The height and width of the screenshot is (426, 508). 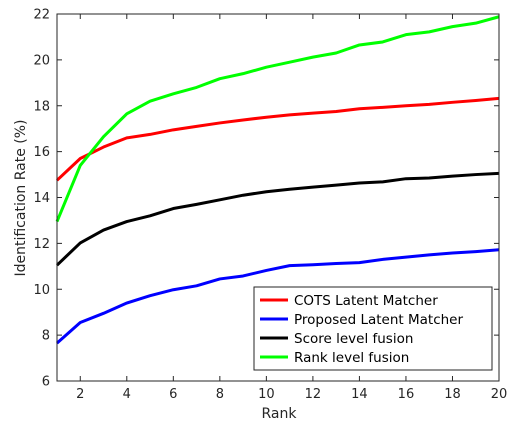 I want to click on x-tick-label: 4, so click(x=127, y=394).